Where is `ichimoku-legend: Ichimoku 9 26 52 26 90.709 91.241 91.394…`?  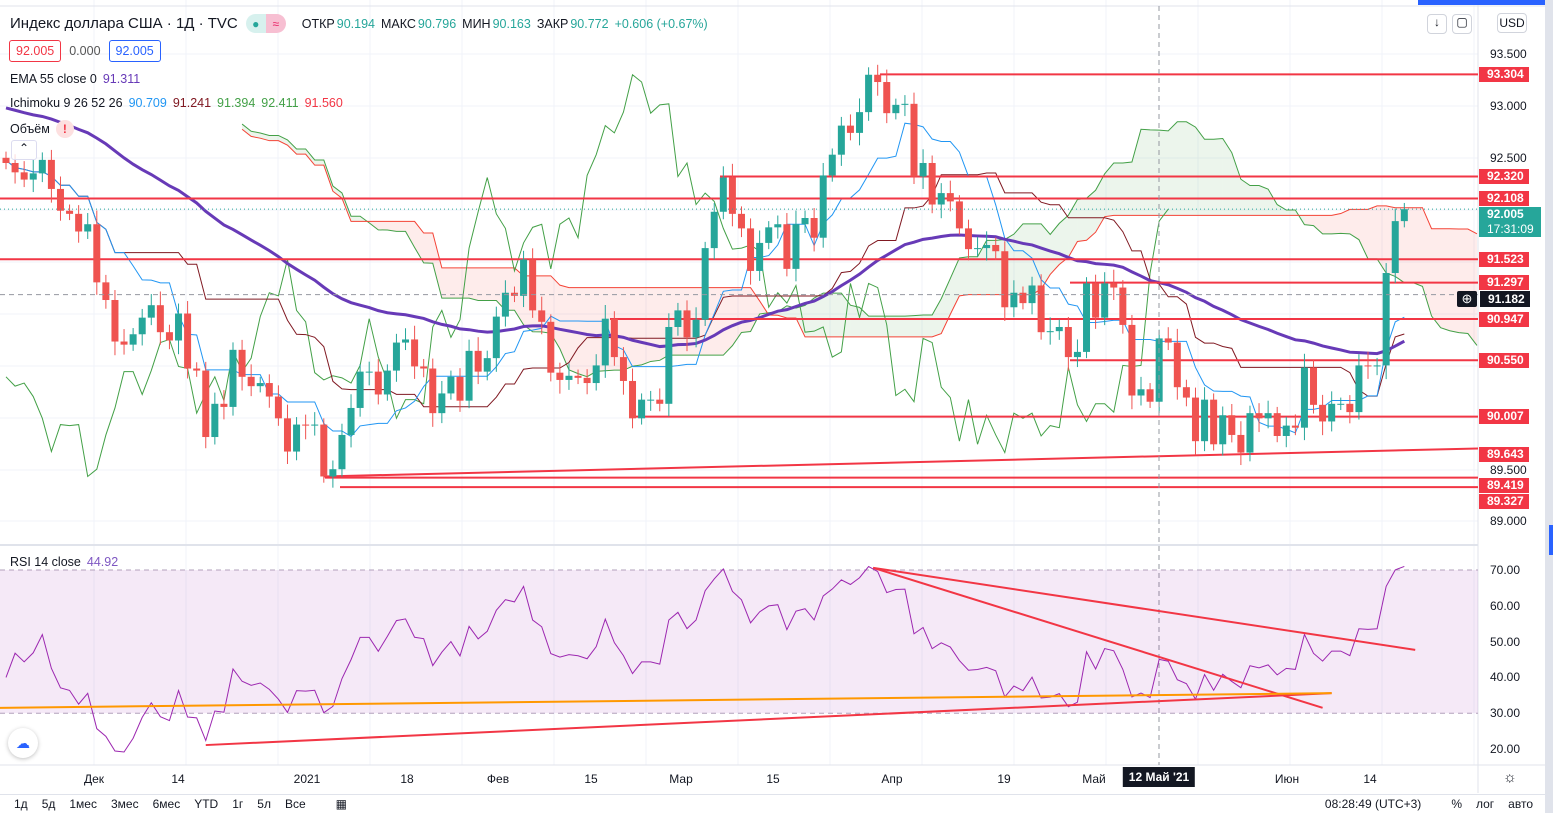 ichimoku-legend: Ichimoku 9 26 52 26 90.709 91.241 91.394… is located at coordinates (176, 103).